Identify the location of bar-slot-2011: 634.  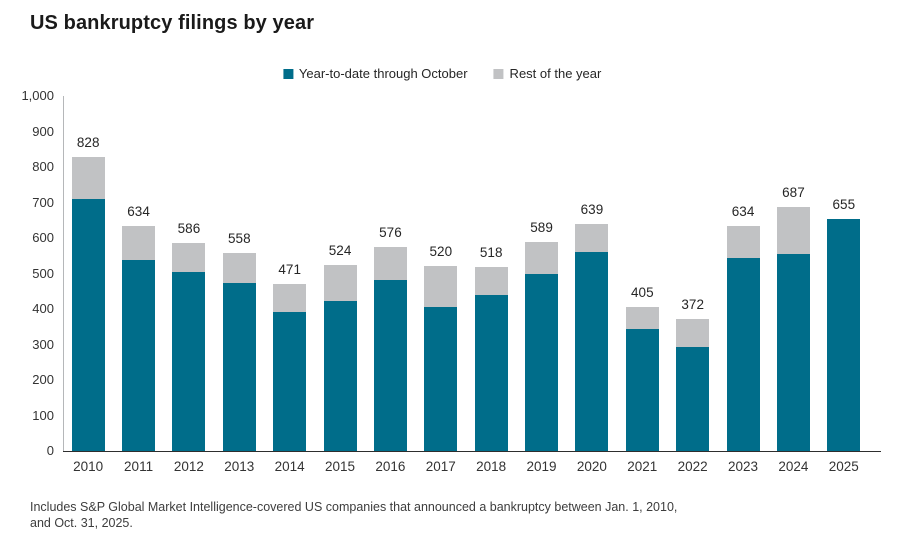
(138, 273).